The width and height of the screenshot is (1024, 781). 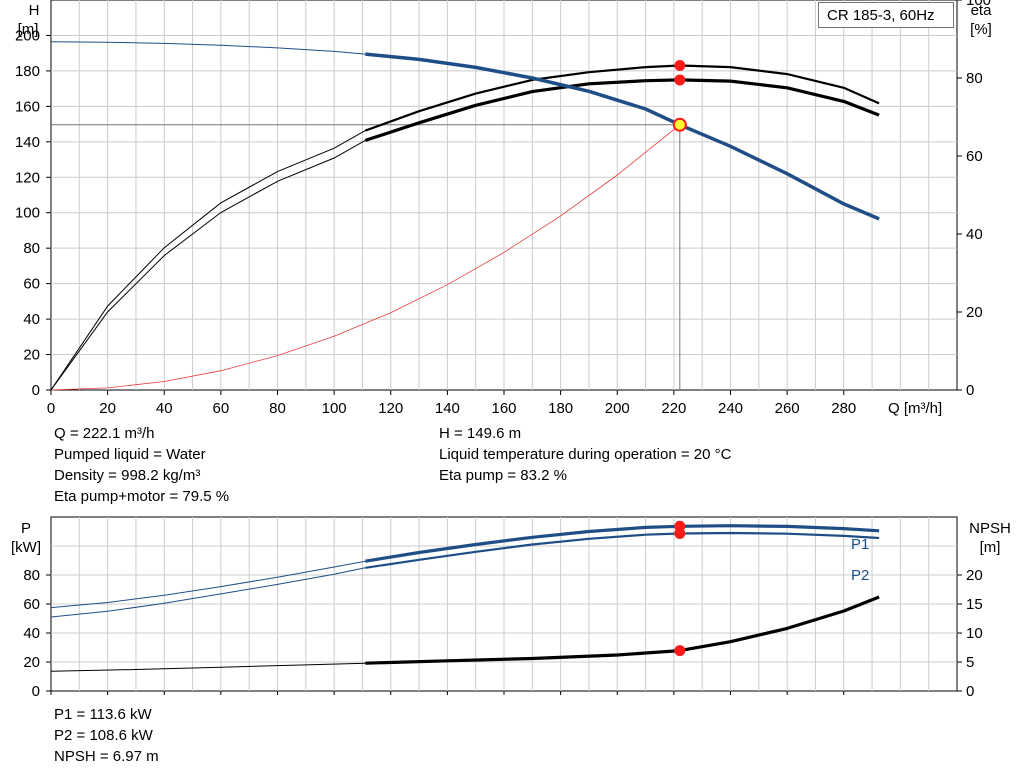 What do you see at coordinates (974, 78) in the screenshot?
I see `y2-tick-label: 80` at bounding box center [974, 78].